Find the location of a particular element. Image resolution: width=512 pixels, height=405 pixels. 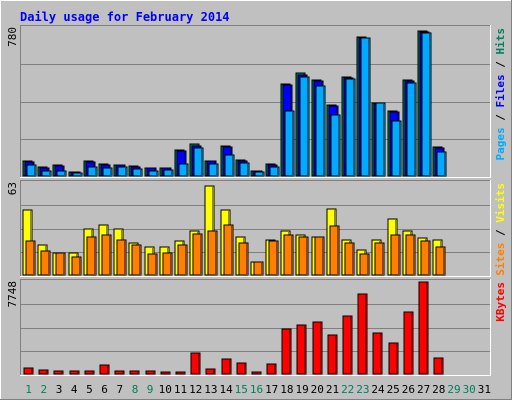

legend-entry-files: Files is located at coordinates (500, 90).